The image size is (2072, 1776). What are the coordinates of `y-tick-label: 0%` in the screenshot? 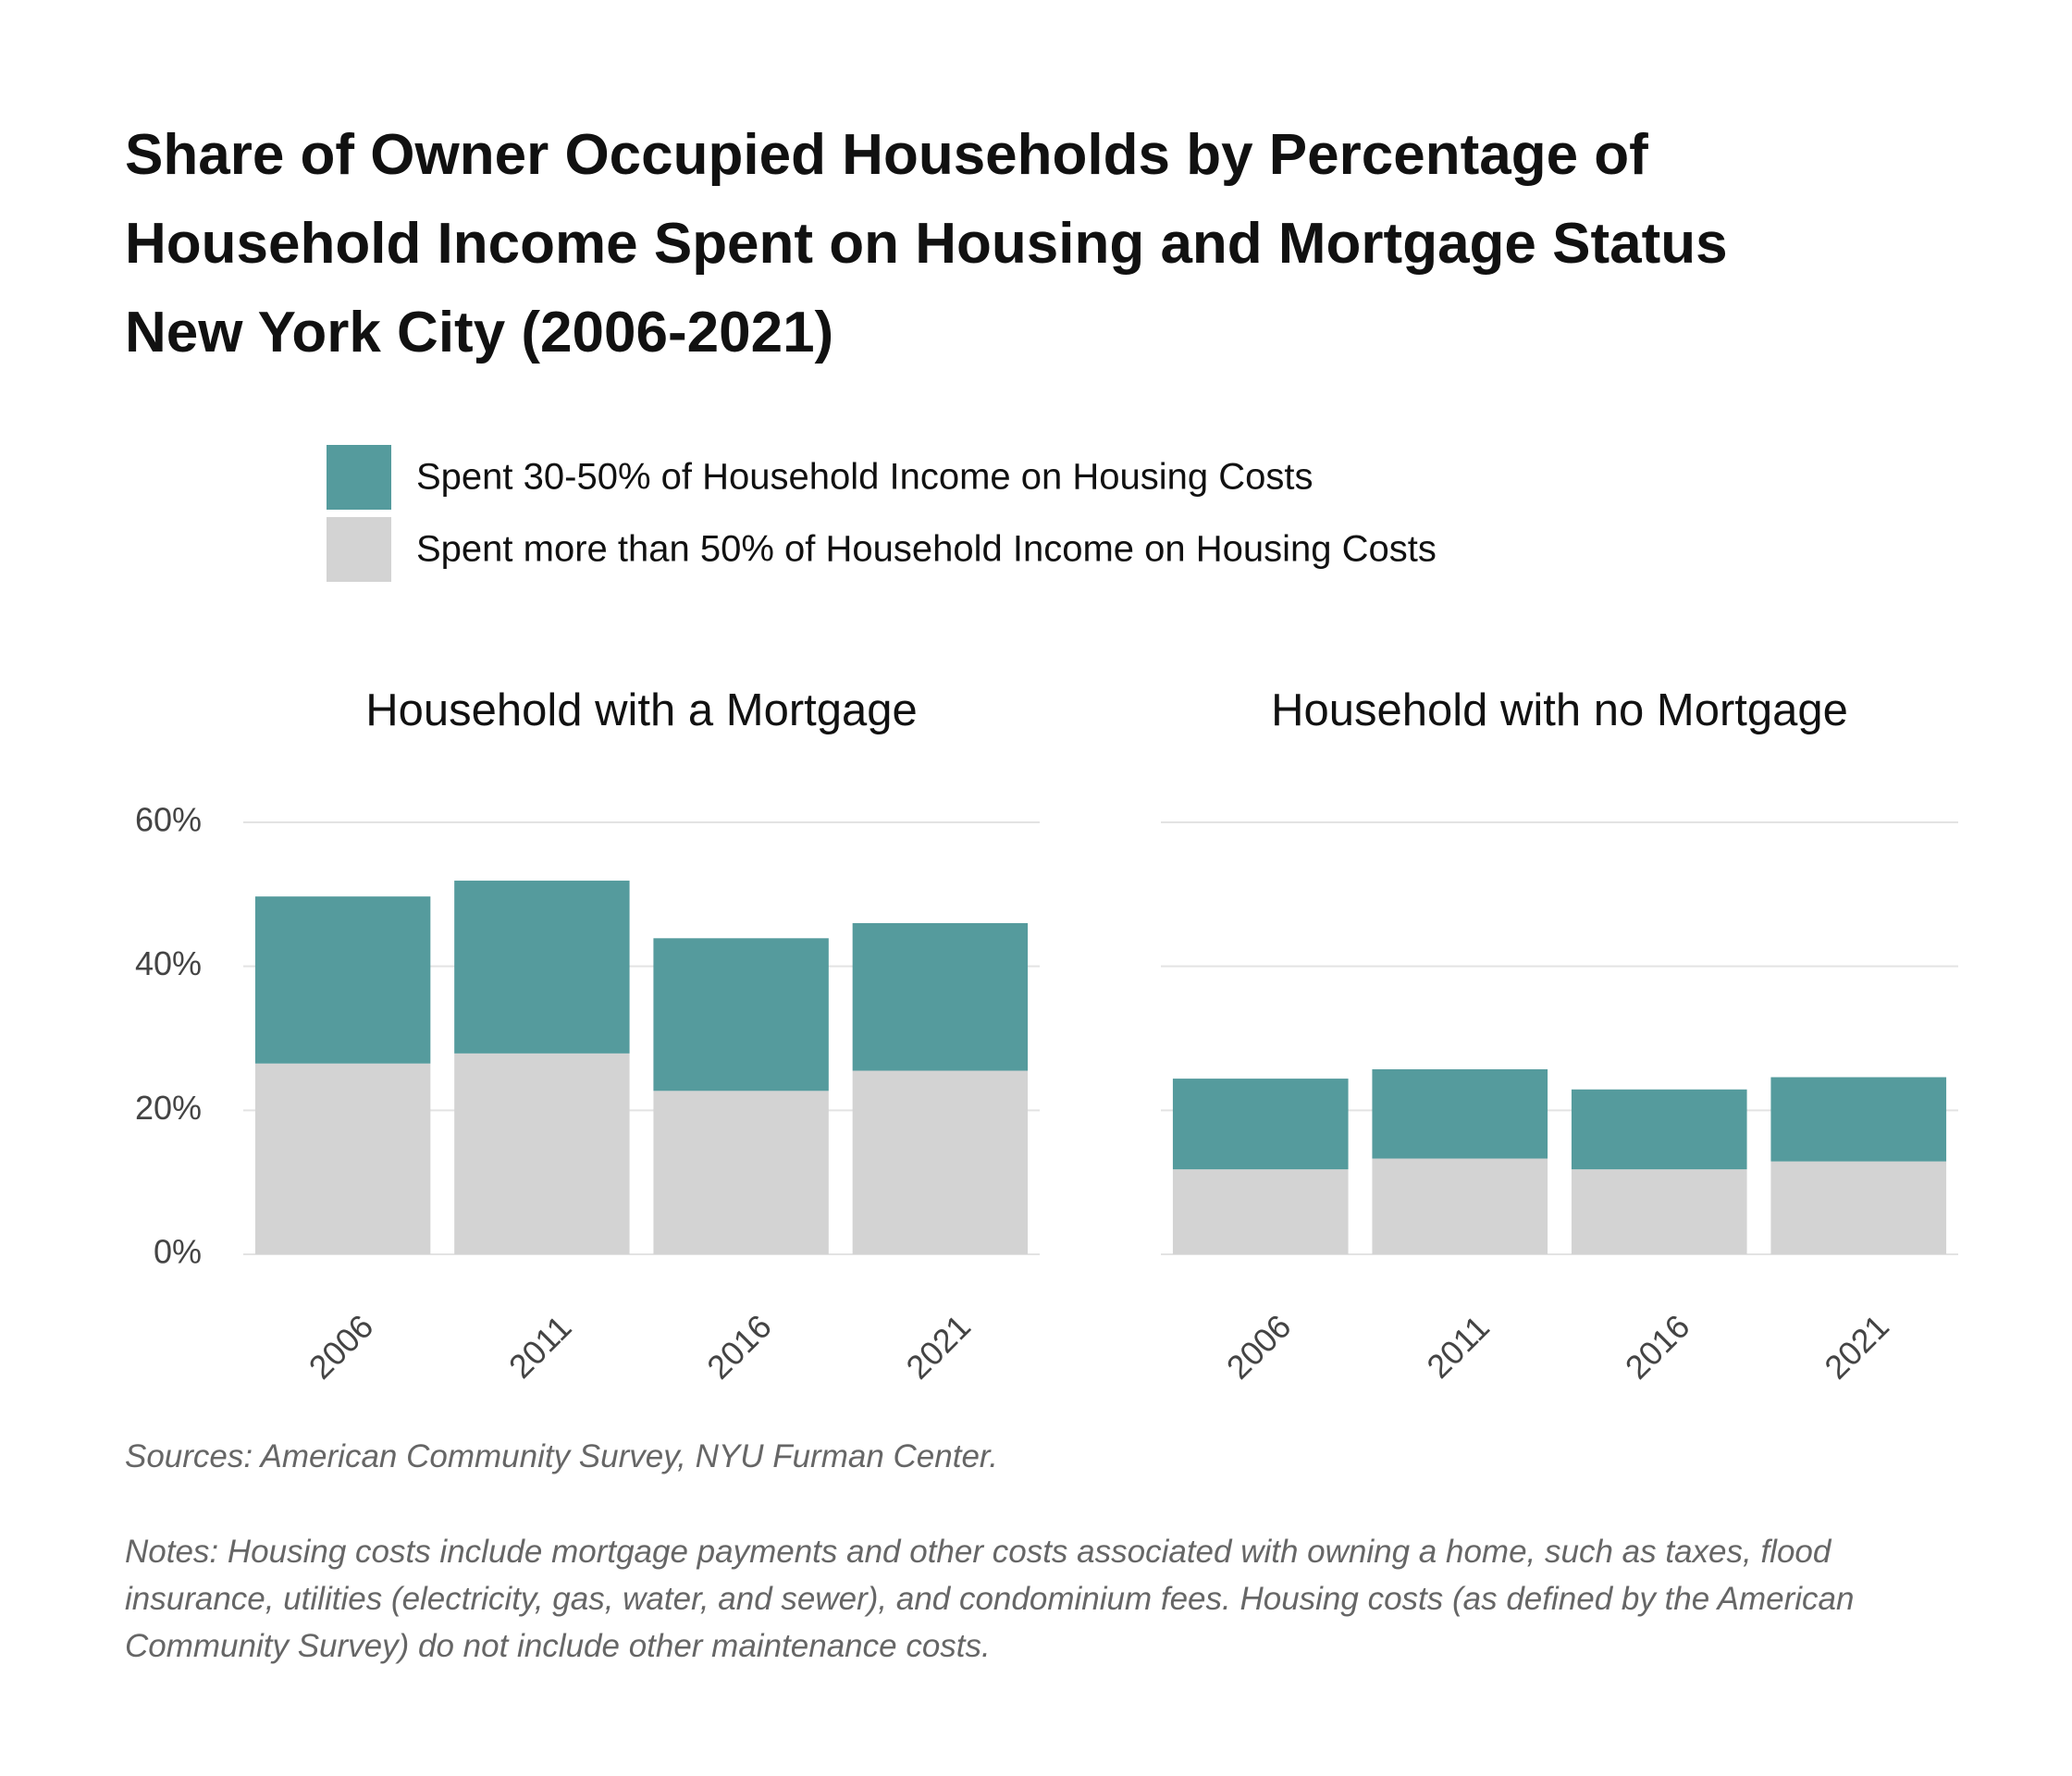 It's located at (178, 1252).